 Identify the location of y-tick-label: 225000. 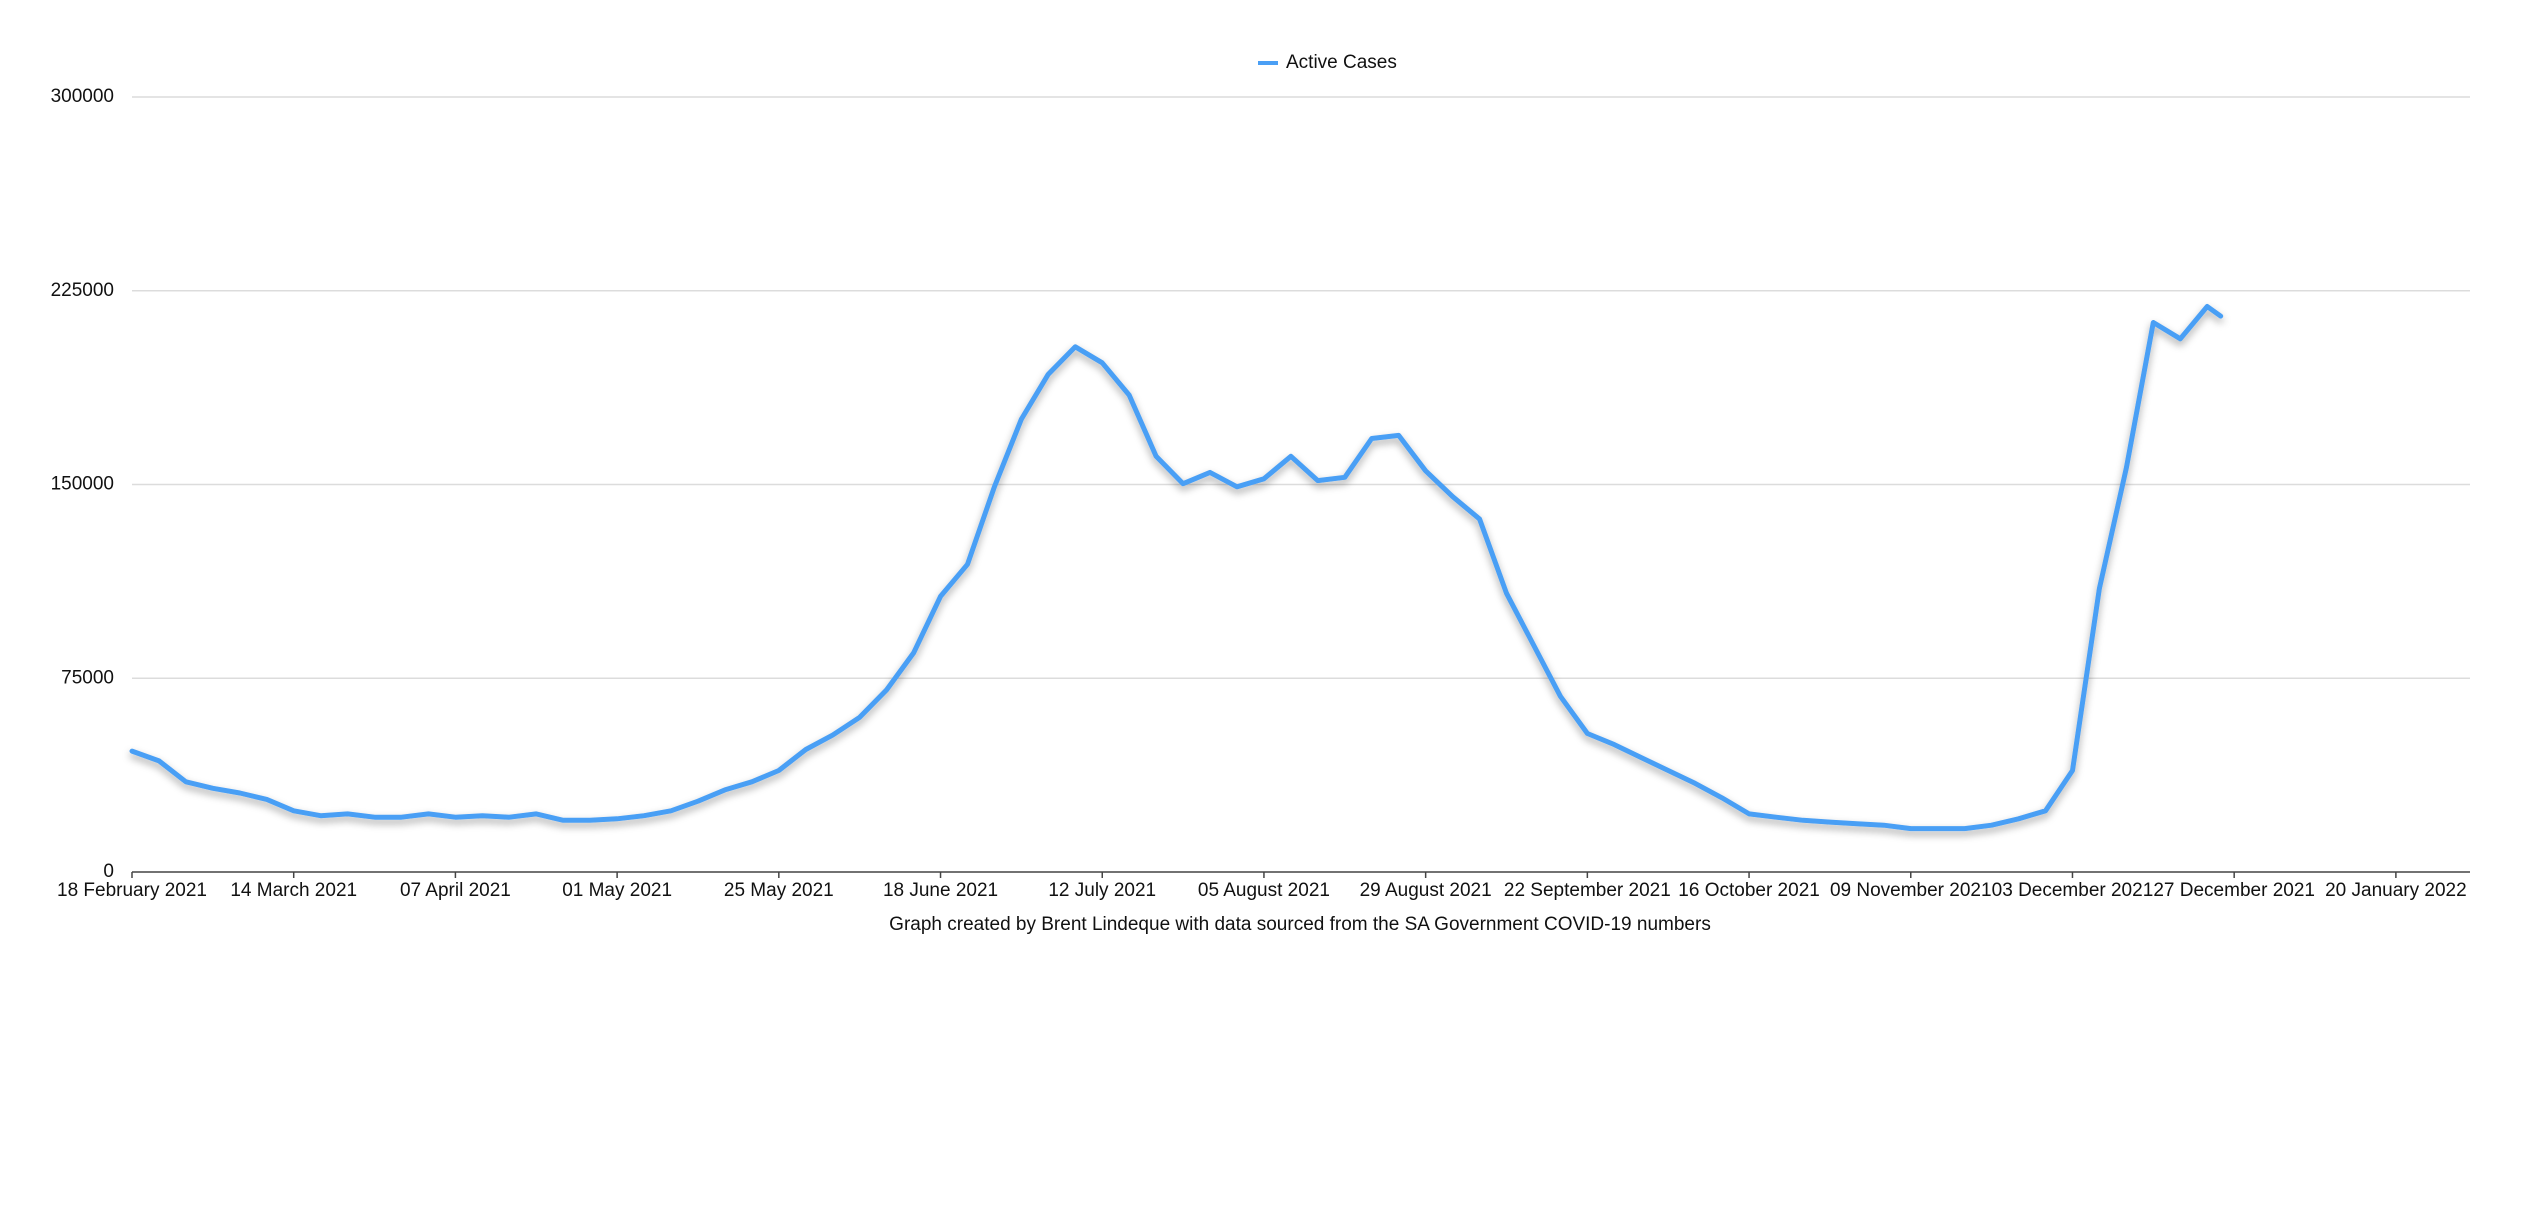
(82, 290).